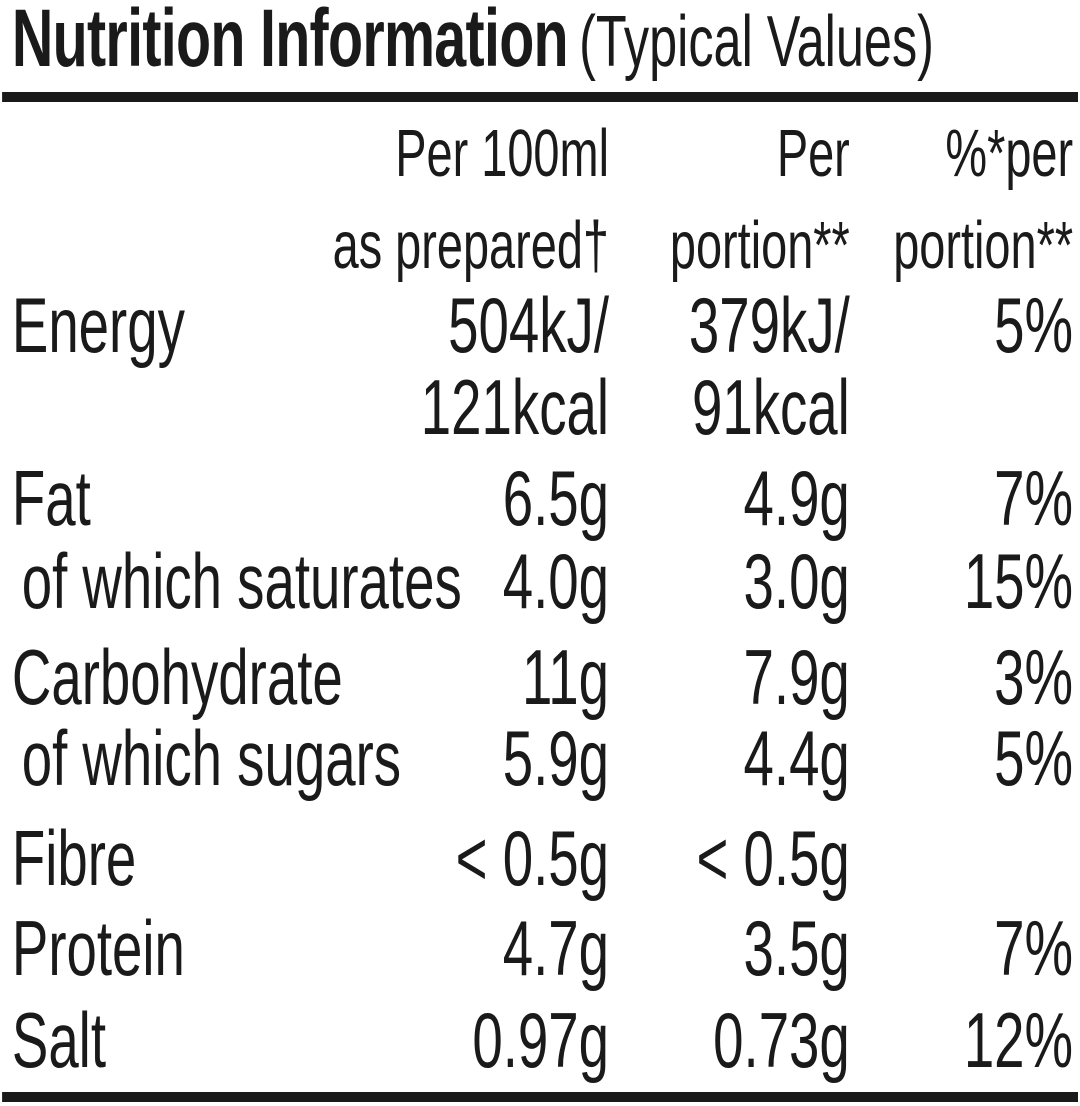 The width and height of the screenshot is (1080, 1106). I want to click on column-header-per-portion: Per portion**, so click(759, 199).